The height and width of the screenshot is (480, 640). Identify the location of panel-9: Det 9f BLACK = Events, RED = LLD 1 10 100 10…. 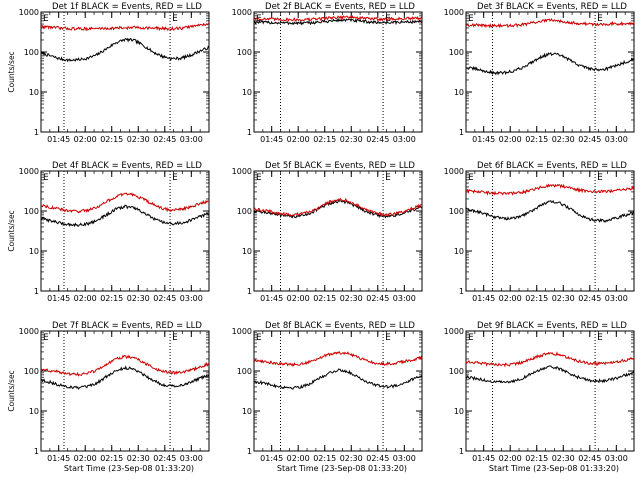
(539, 397).